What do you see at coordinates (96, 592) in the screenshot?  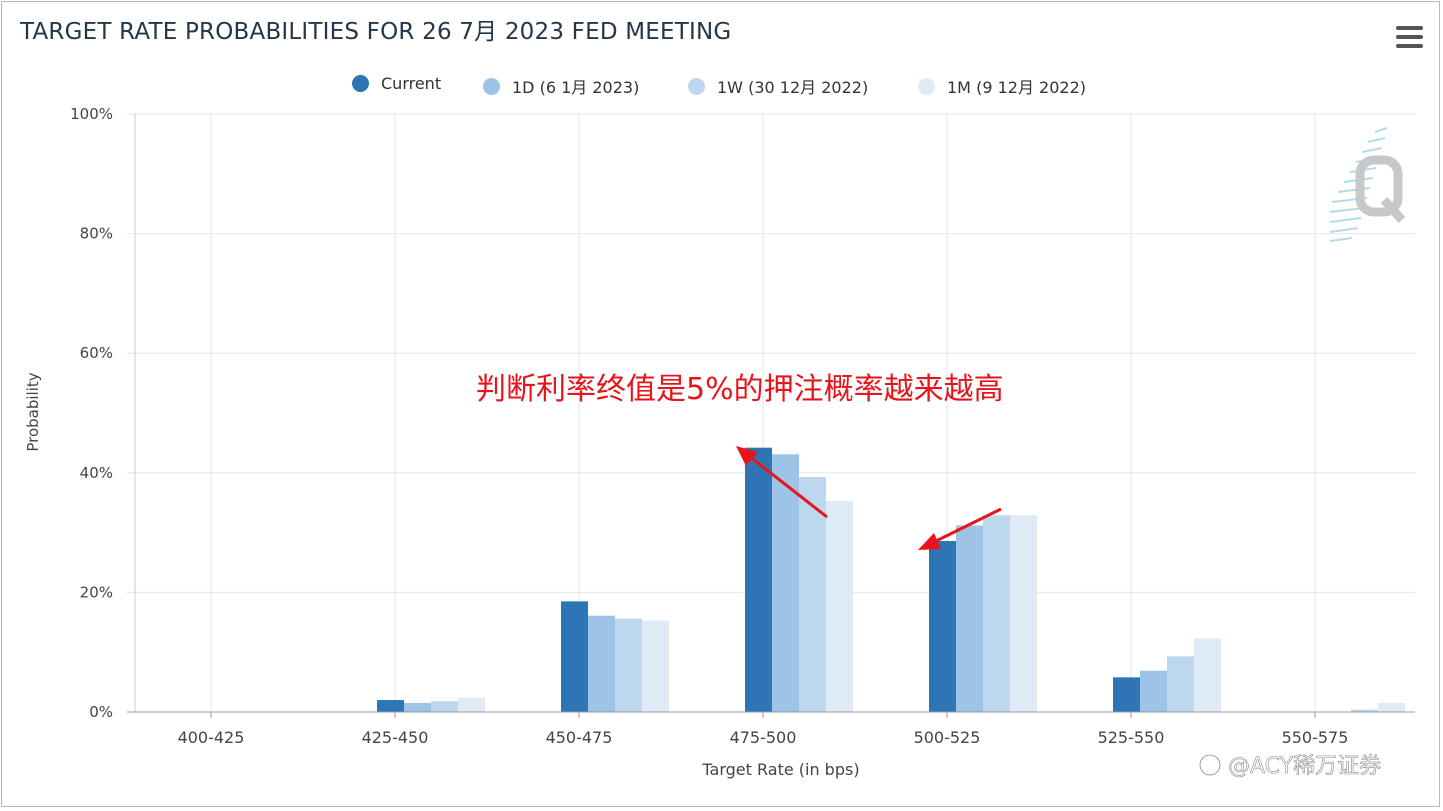 I see `y-tick-label: 20%` at bounding box center [96, 592].